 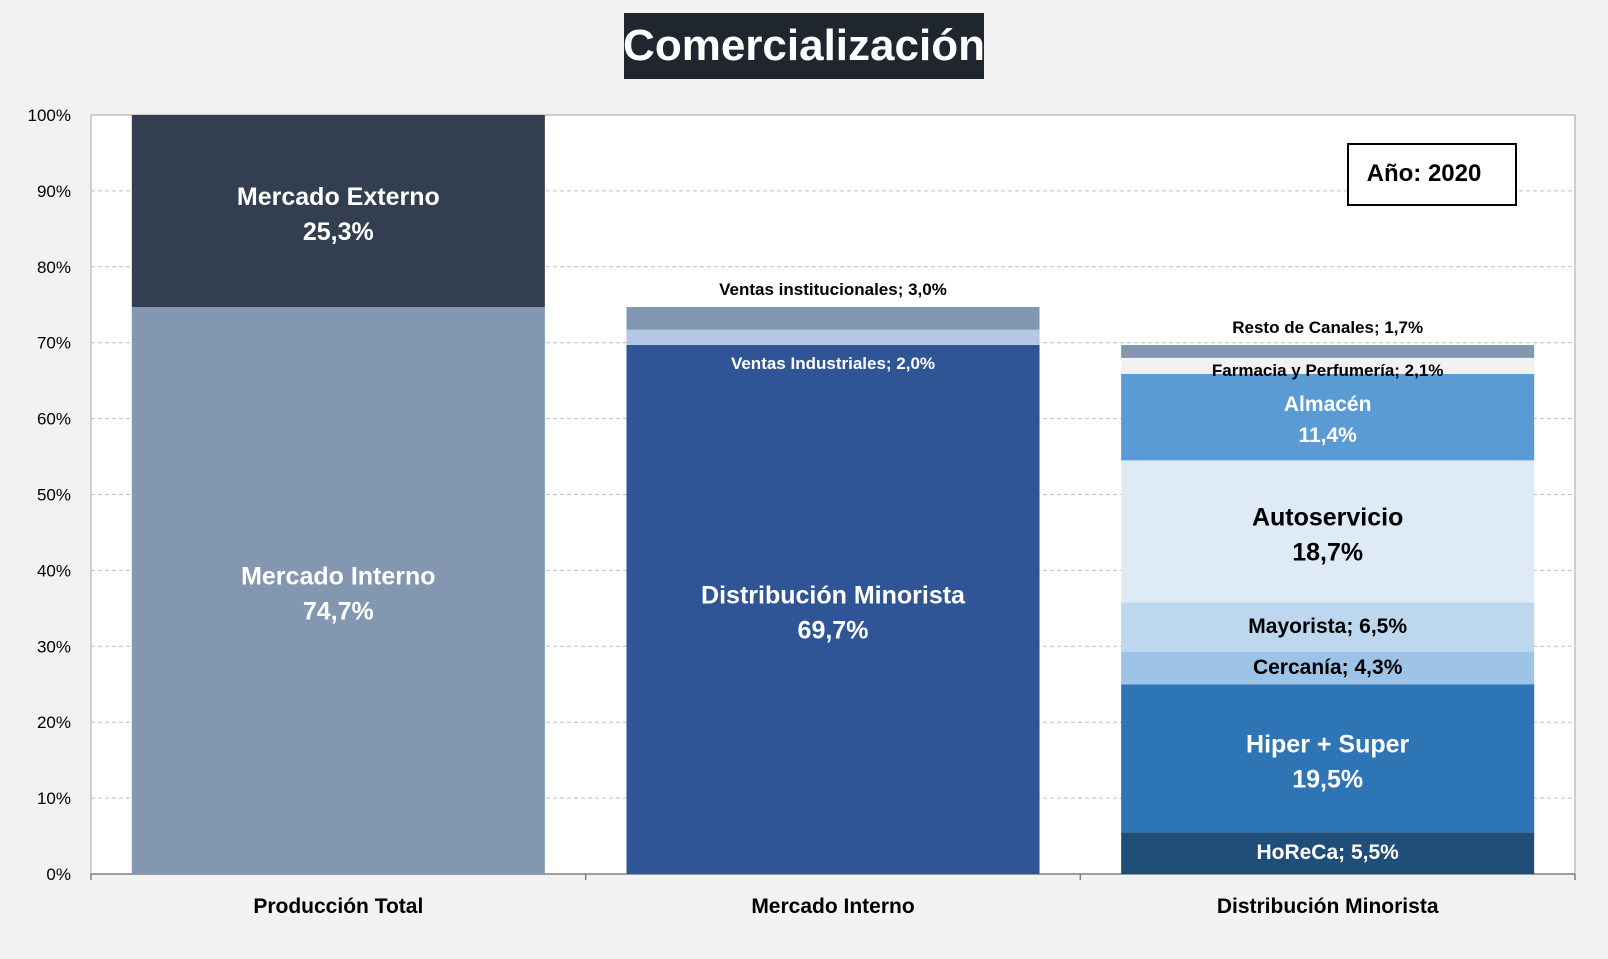 What do you see at coordinates (1328, 744) in the screenshot?
I see `data-label-hiper-super: Hiper + Super` at bounding box center [1328, 744].